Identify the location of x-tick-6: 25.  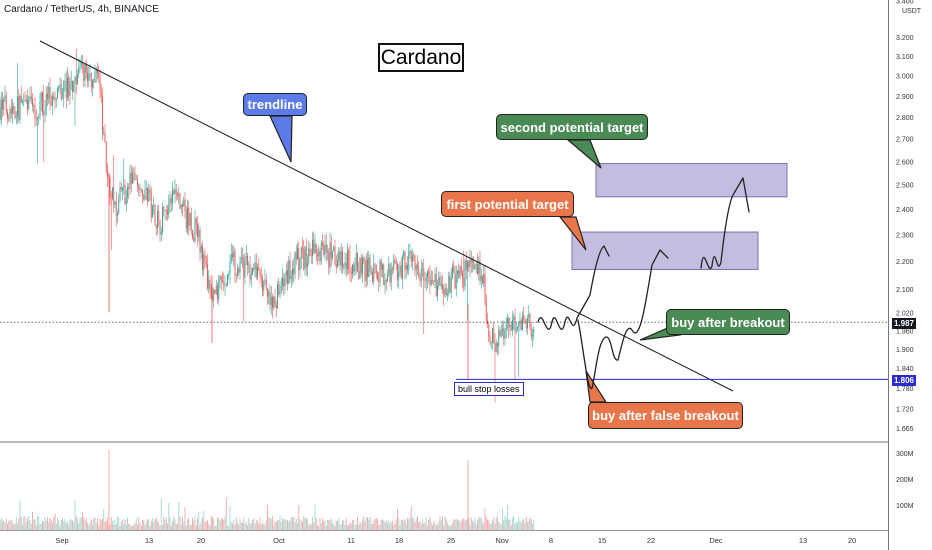
(451, 540).